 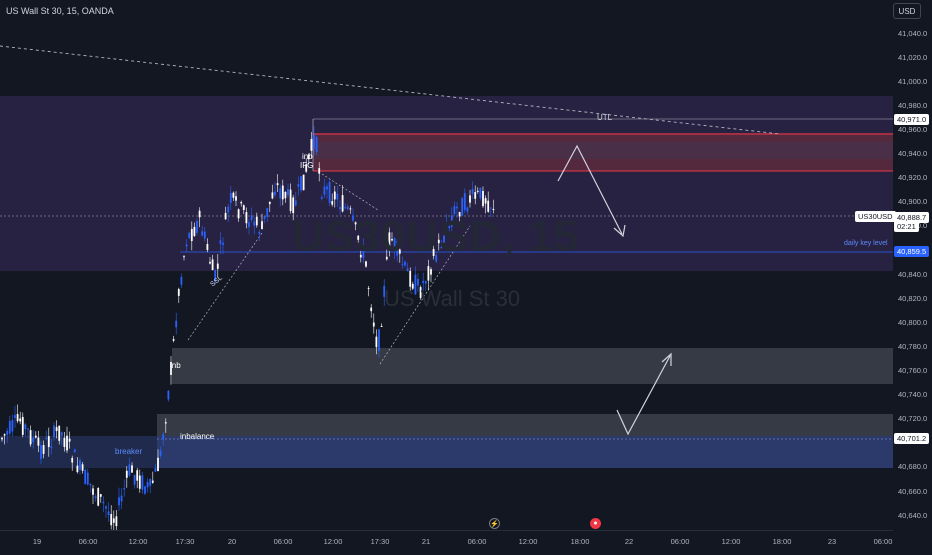 What do you see at coordinates (232, 541) in the screenshot?
I see `time-tick-label: 20` at bounding box center [232, 541].